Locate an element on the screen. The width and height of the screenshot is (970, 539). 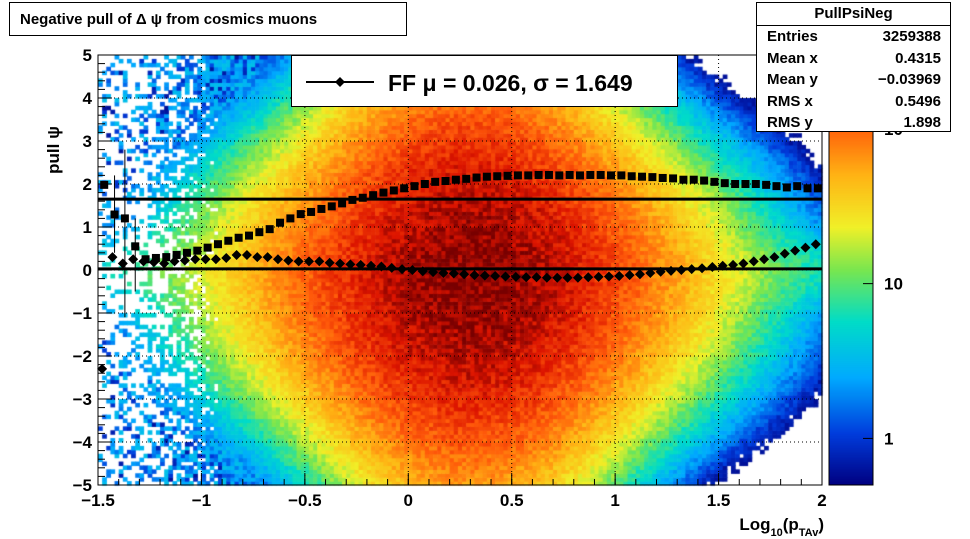
y-axis: −5 −4 −3 −2 −1 0 1 2 3 4 5 is located at coordinates (92, 270).